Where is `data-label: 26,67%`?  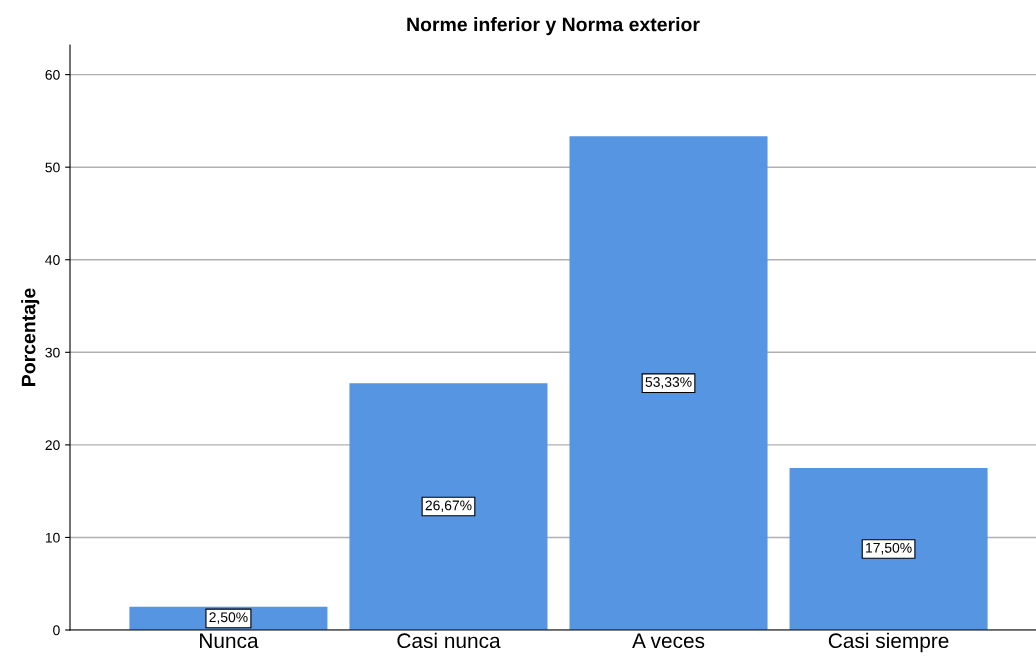 data-label: 26,67% is located at coordinates (448, 506).